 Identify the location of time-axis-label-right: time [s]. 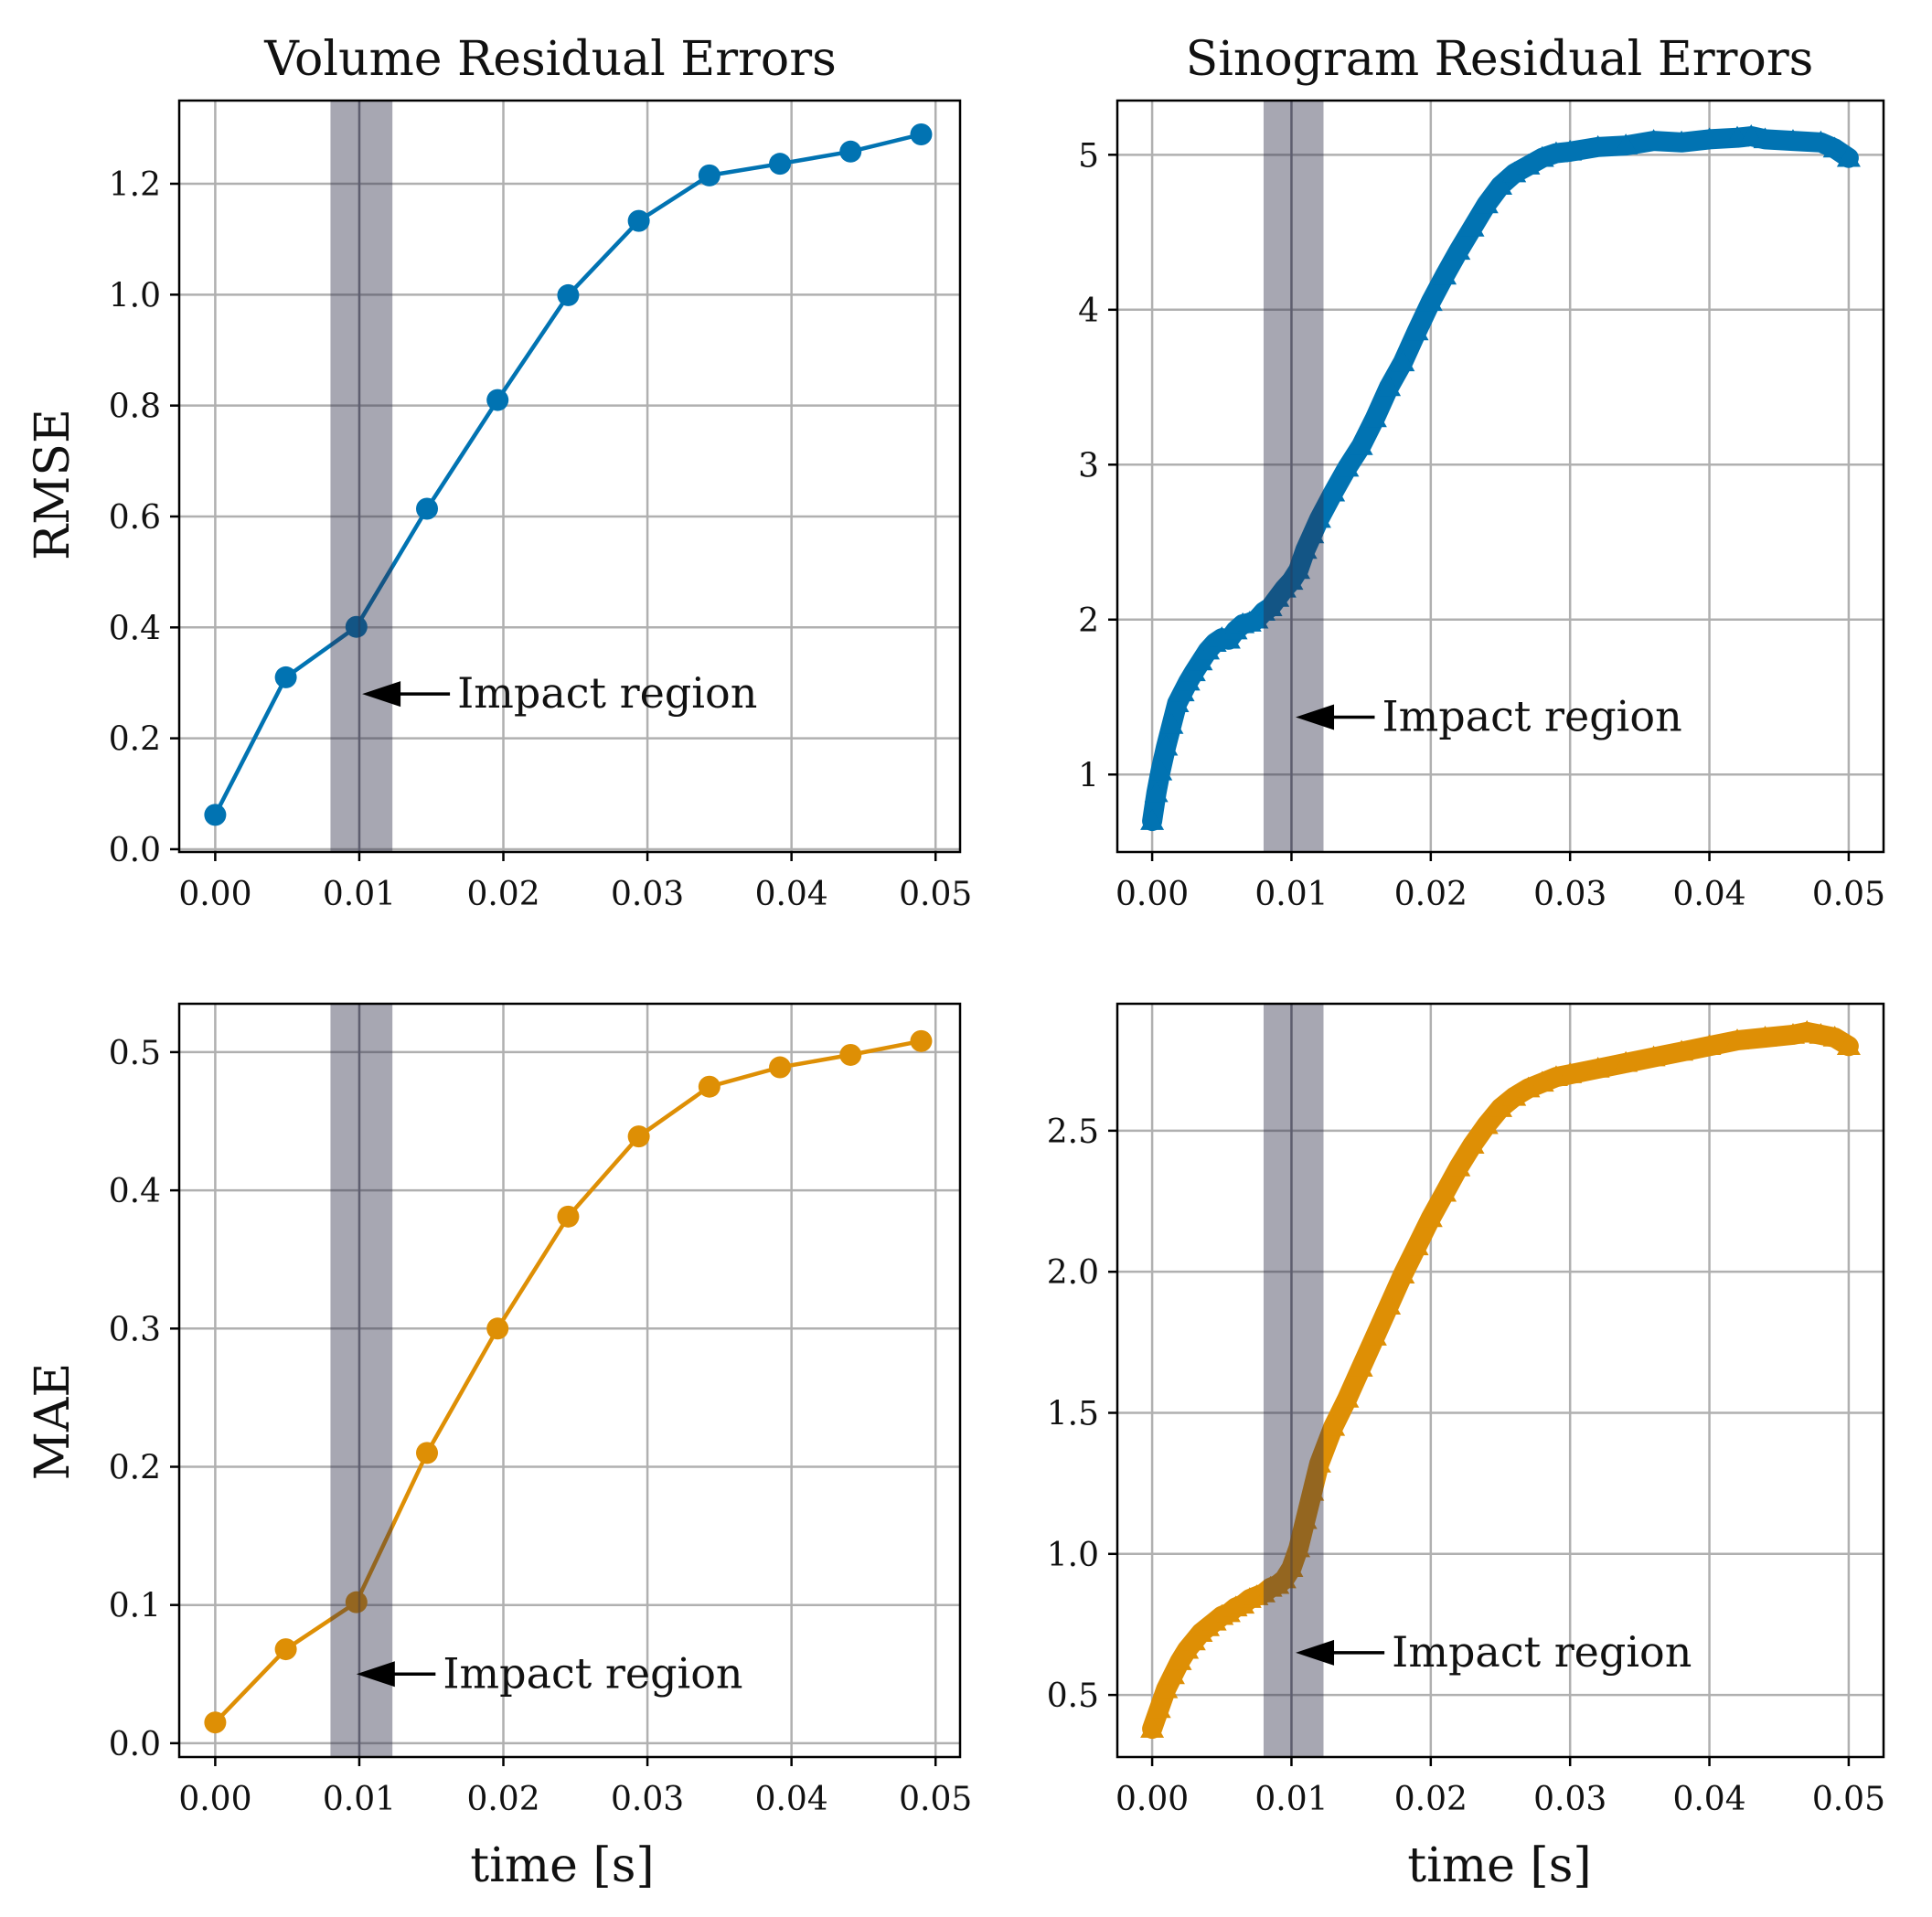
(1499, 1866).